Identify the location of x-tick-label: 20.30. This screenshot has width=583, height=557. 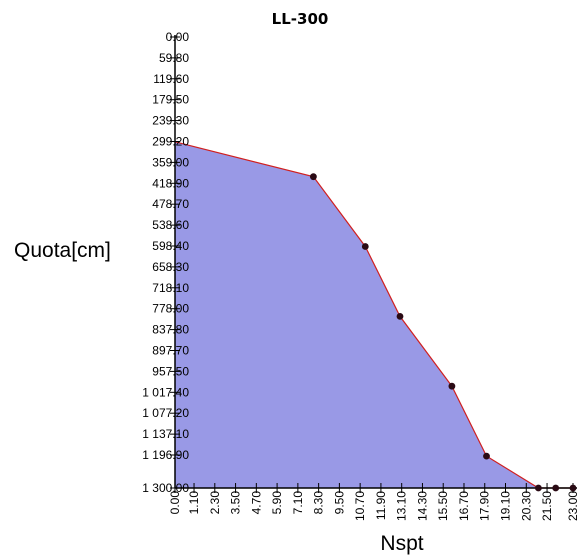
(526, 506).